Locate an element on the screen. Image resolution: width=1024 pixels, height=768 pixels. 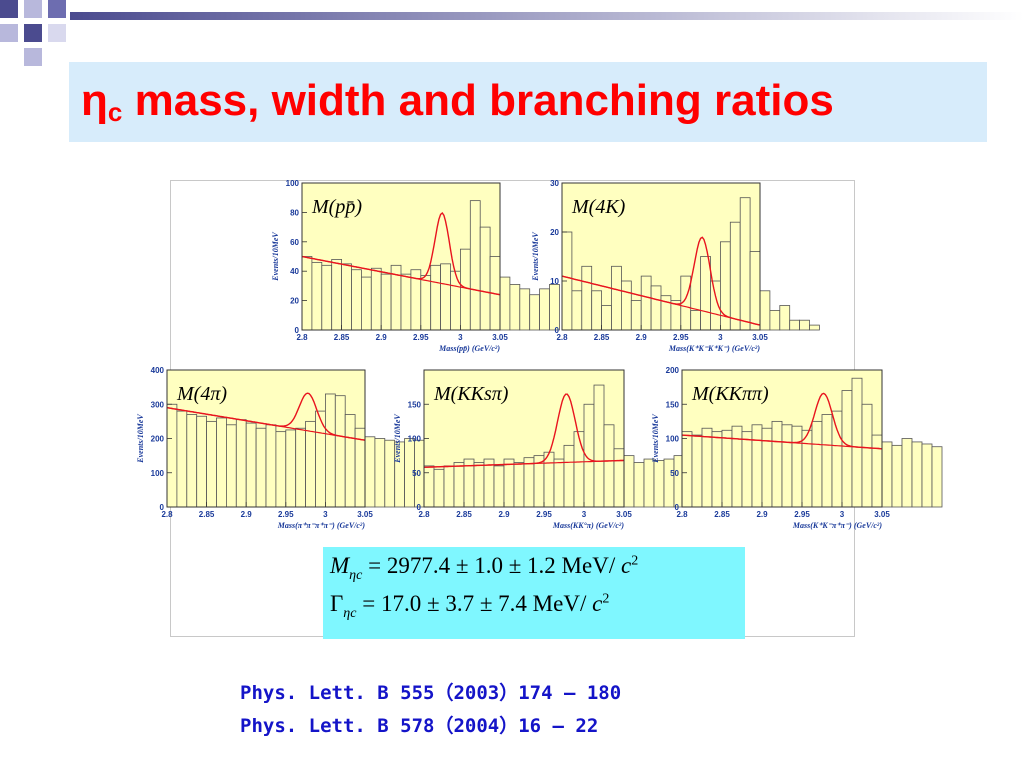
width-value: = 17.0 ± 3.7 ± 7.4 MeV/ is located at coordinates (477, 603).